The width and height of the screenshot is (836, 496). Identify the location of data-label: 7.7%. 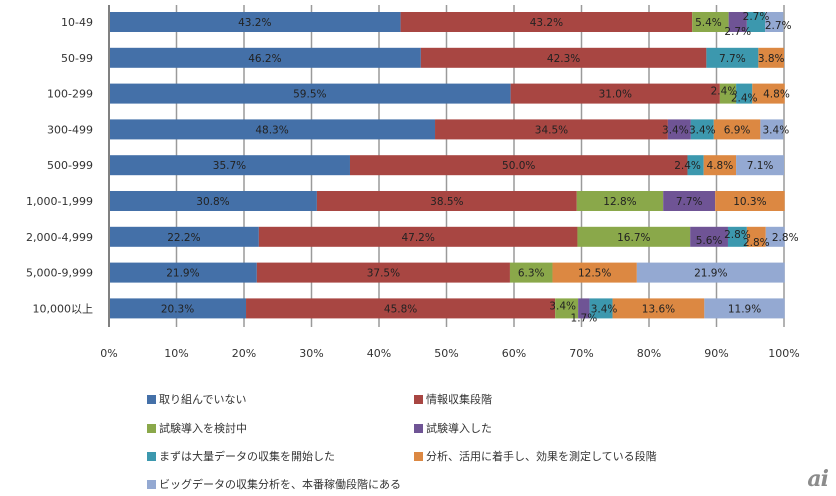
(689, 202).